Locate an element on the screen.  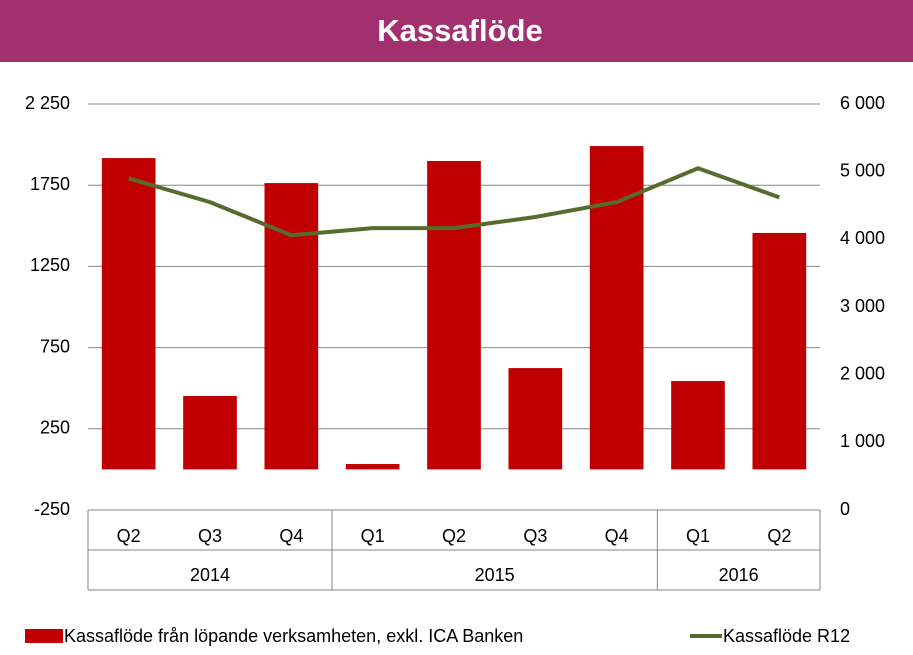
y2-tick-label: 2 000 is located at coordinates (862, 373).